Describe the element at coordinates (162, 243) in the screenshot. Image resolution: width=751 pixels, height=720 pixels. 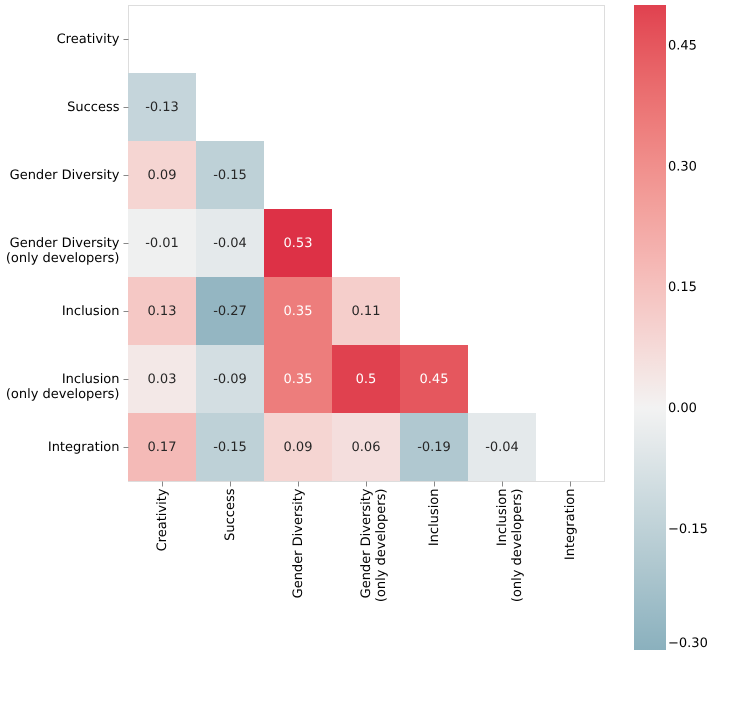
I see `data-label: -0.01` at that location.